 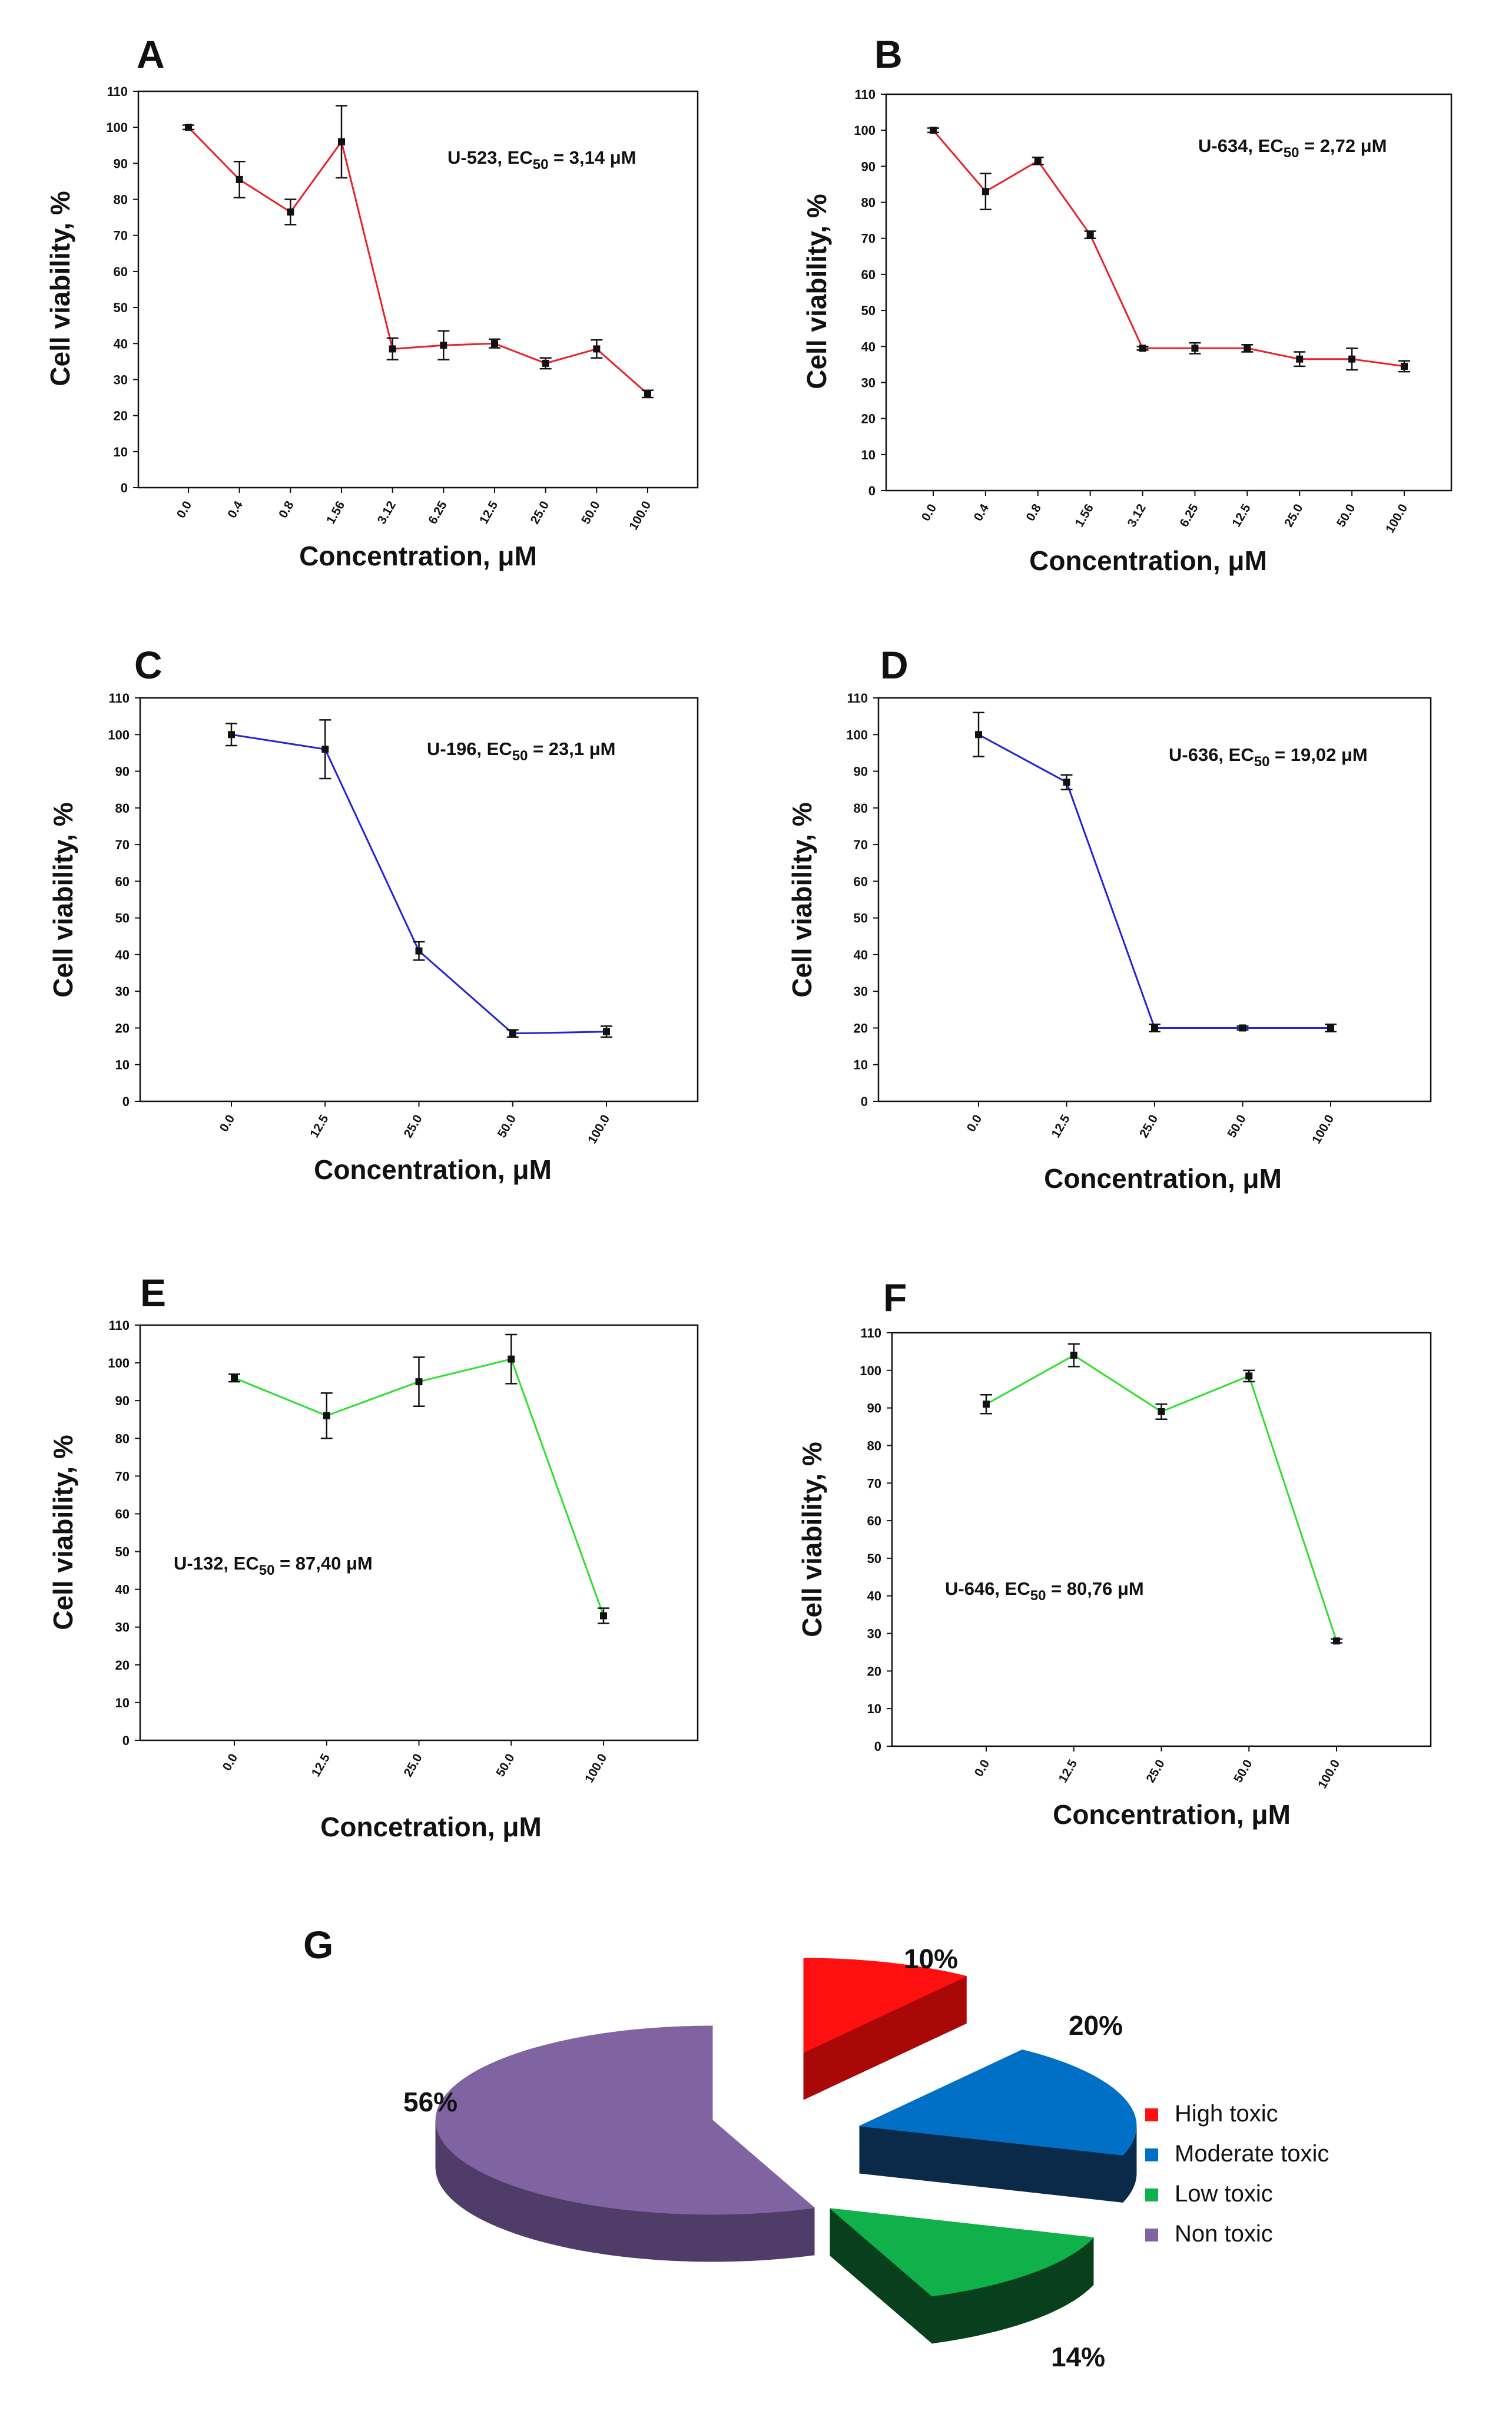 What do you see at coordinates (323, 1563) in the screenshot?
I see `panel-e-annotation-value: = 87,40 μM` at bounding box center [323, 1563].